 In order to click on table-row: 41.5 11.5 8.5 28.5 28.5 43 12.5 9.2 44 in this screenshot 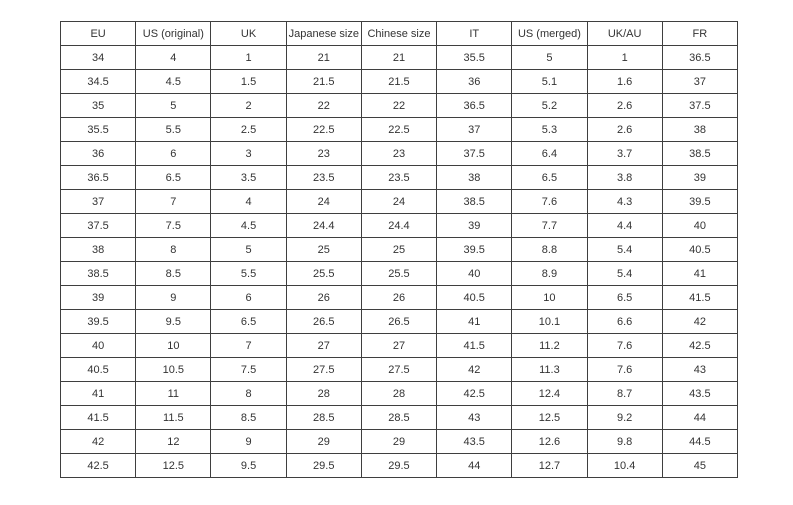, I will do `click(399, 417)`.